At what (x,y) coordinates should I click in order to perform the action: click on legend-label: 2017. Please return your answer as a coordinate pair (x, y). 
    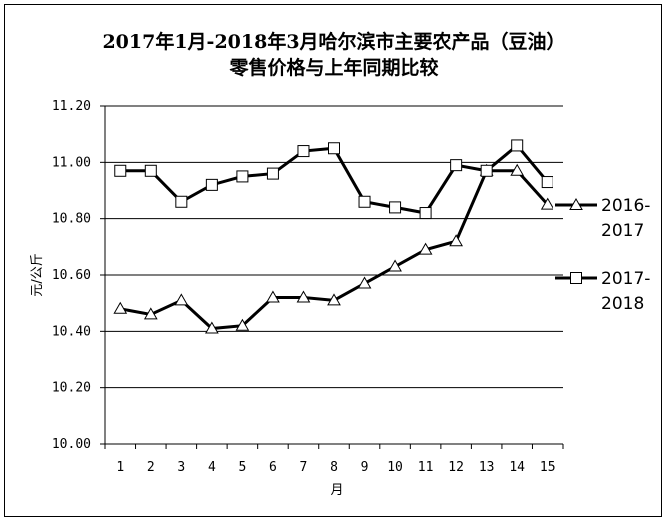
    Looking at the image, I should click on (622, 231).